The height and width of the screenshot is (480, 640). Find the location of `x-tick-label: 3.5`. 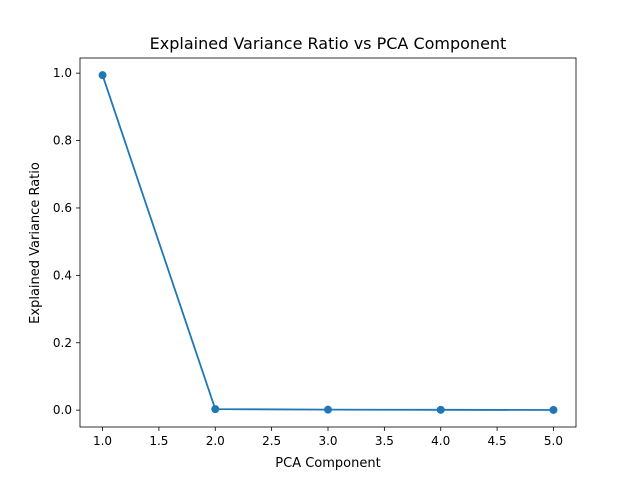

x-tick-label: 3.5 is located at coordinates (384, 441).